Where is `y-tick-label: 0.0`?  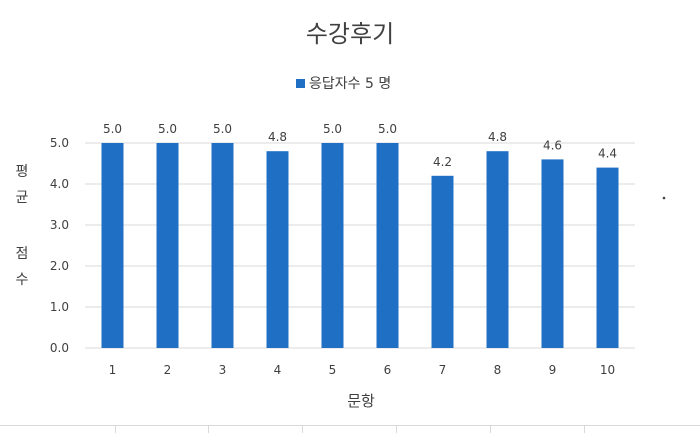 y-tick-label: 0.0 is located at coordinates (59, 348).